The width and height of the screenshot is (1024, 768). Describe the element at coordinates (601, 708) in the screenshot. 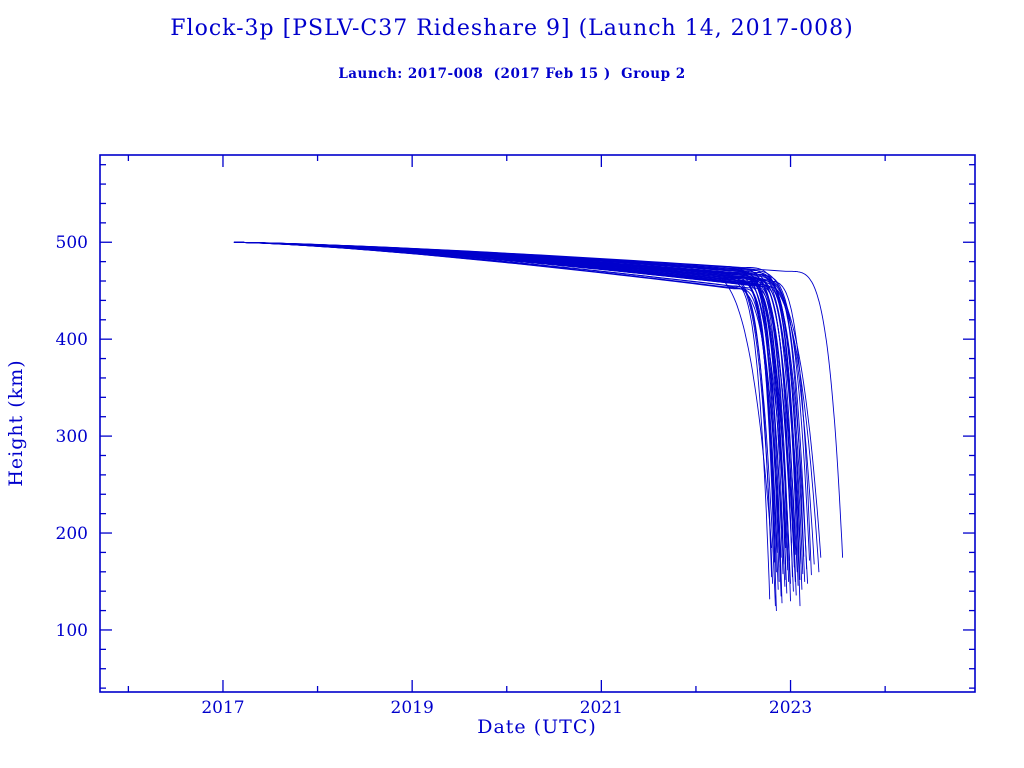

I see `x-tick-label: 2021` at that location.